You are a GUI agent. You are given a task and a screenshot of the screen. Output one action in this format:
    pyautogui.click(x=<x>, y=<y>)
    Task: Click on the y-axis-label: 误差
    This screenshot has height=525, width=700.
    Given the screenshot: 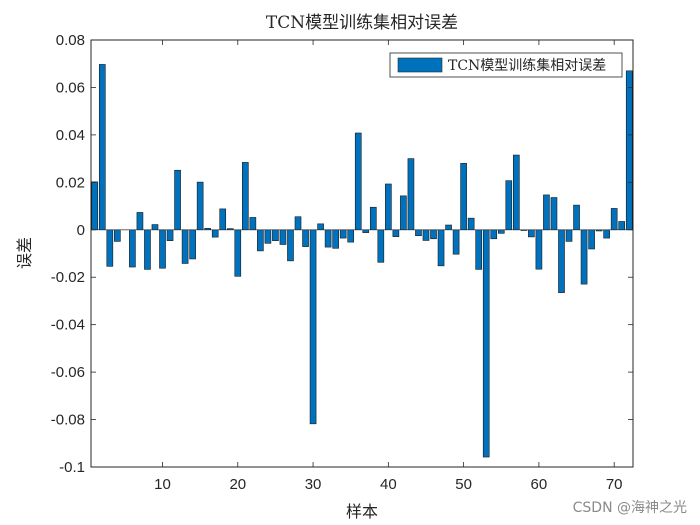 What is the action you would take?
    pyautogui.click(x=24, y=253)
    